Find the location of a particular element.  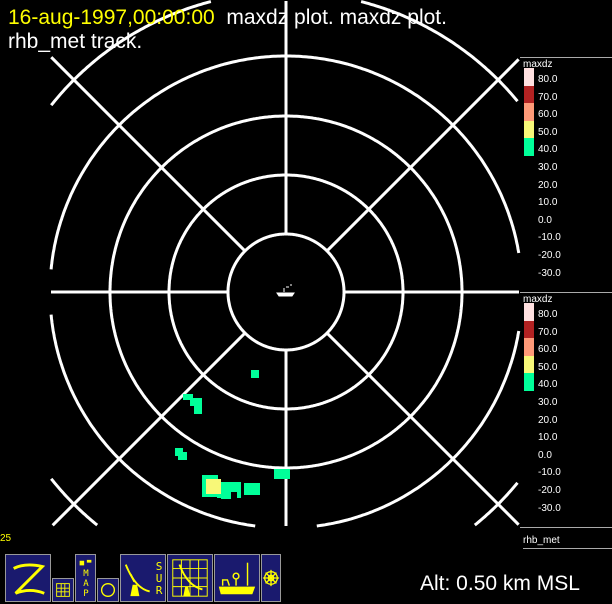

range-ring is located at coordinates (286, 292).